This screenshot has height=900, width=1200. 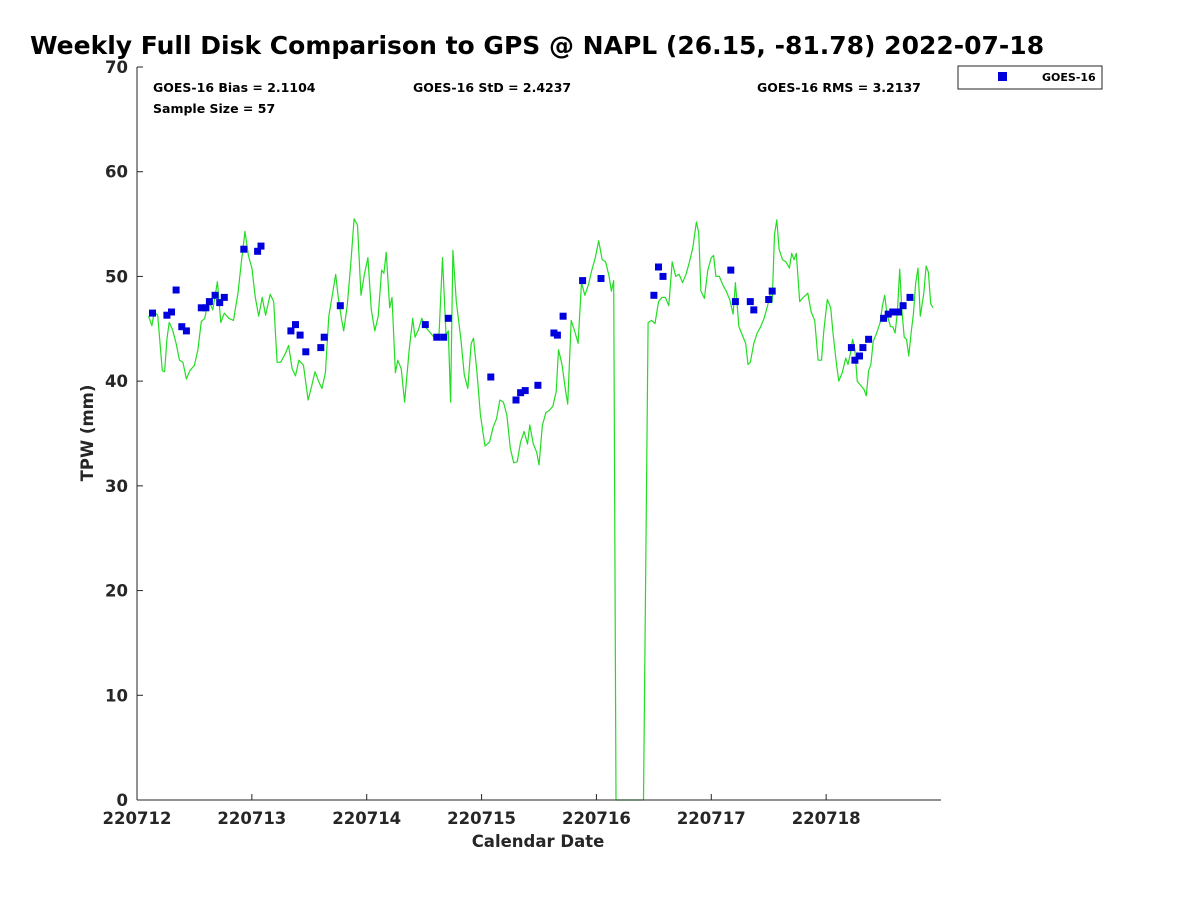 What do you see at coordinates (116, 276) in the screenshot?
I see `y-tick-label: 50` at bounding box center [116, 276].